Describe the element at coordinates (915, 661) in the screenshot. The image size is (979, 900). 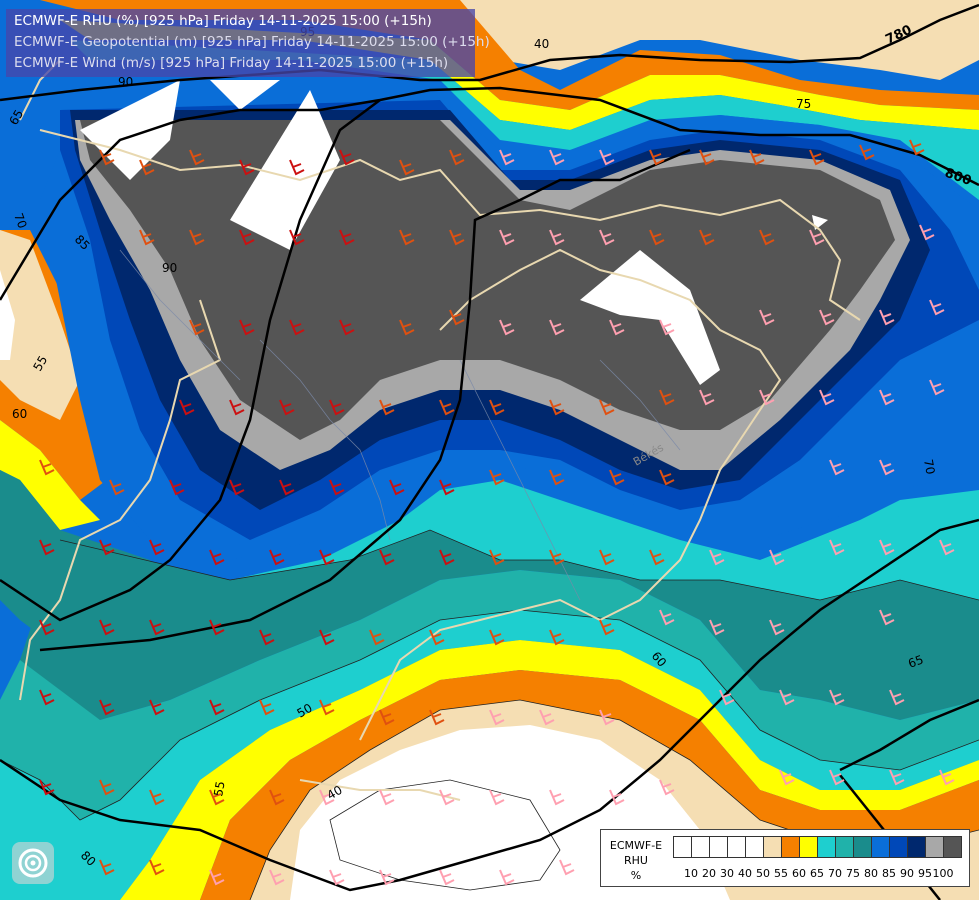
I see `rhu-label-65-right: 65` at that location.